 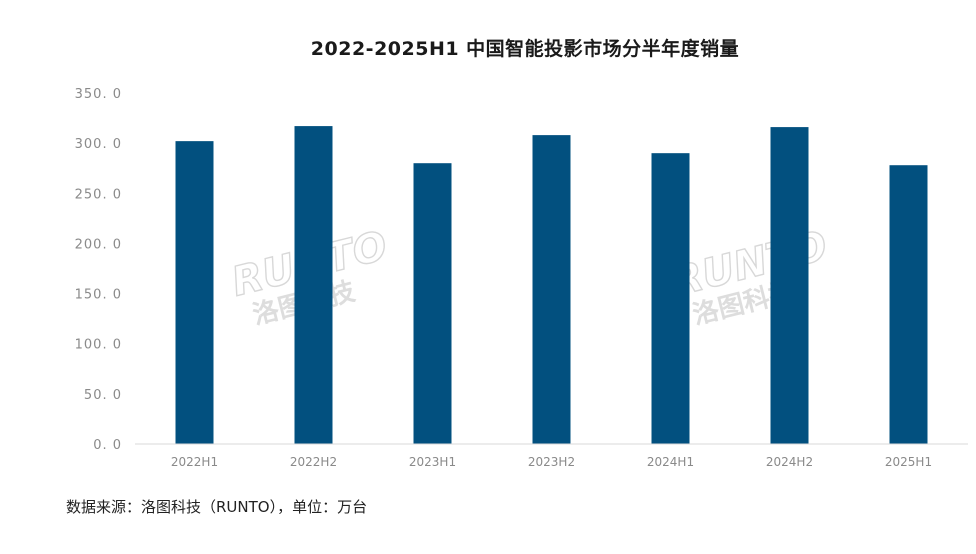 I want to click on y-tick-label: 100. 0, so click(x=98, y=345).